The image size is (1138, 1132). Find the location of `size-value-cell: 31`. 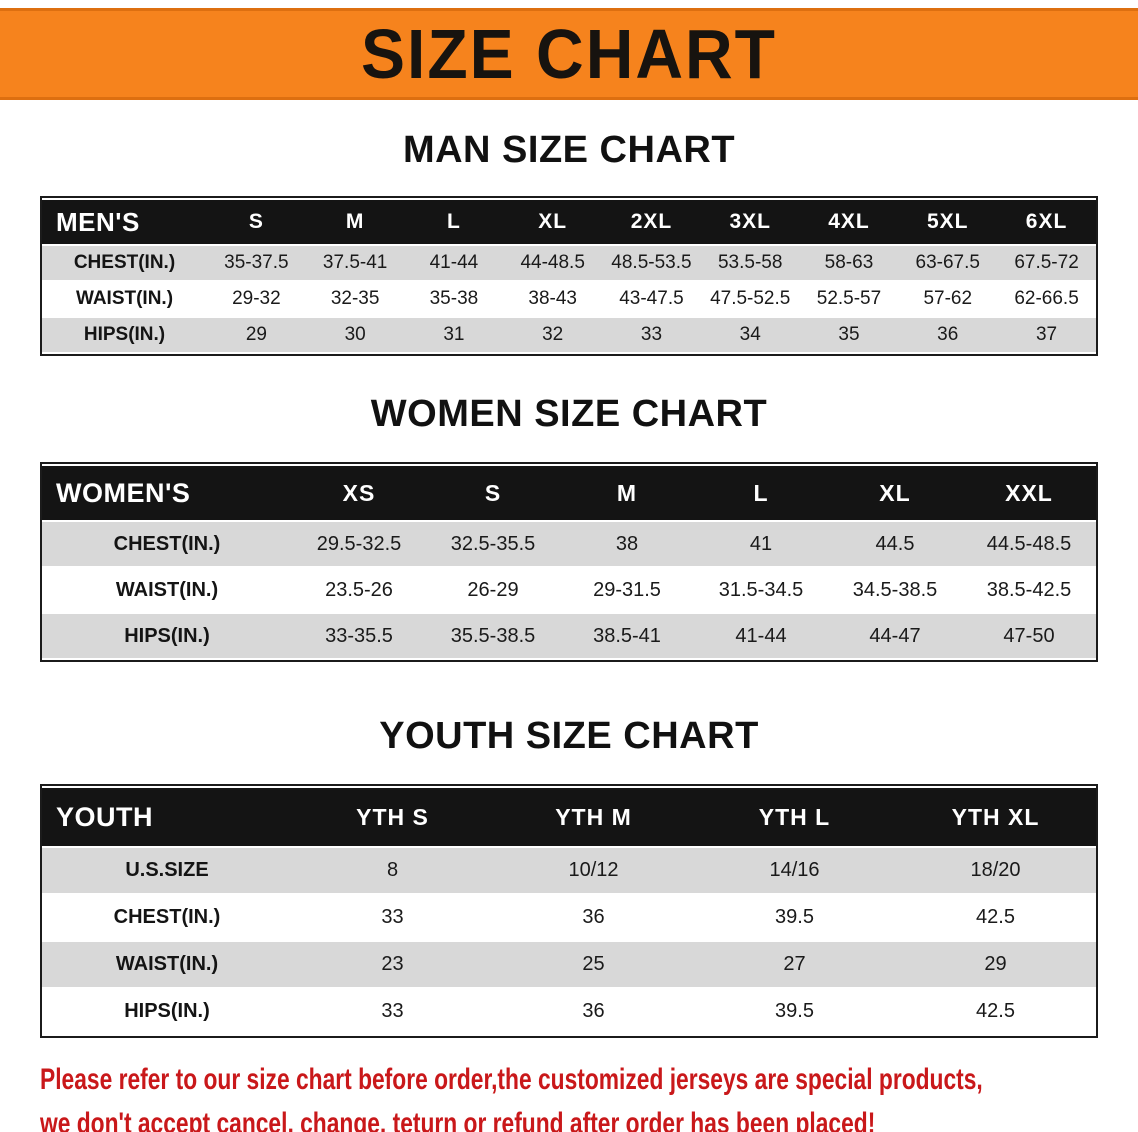

size-value-cell: 31 is located at coordinates (454, 336).